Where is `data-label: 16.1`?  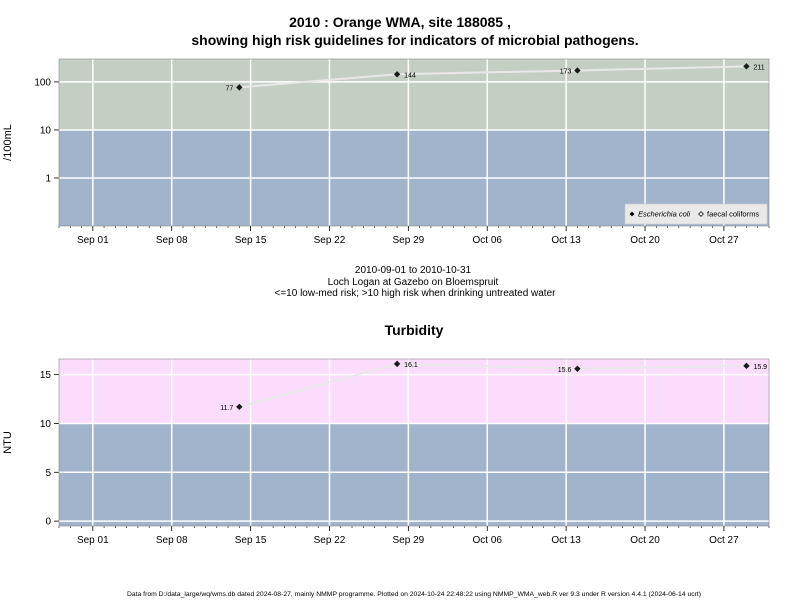 data-label: 16.1 is located at coordinates (411, 365).